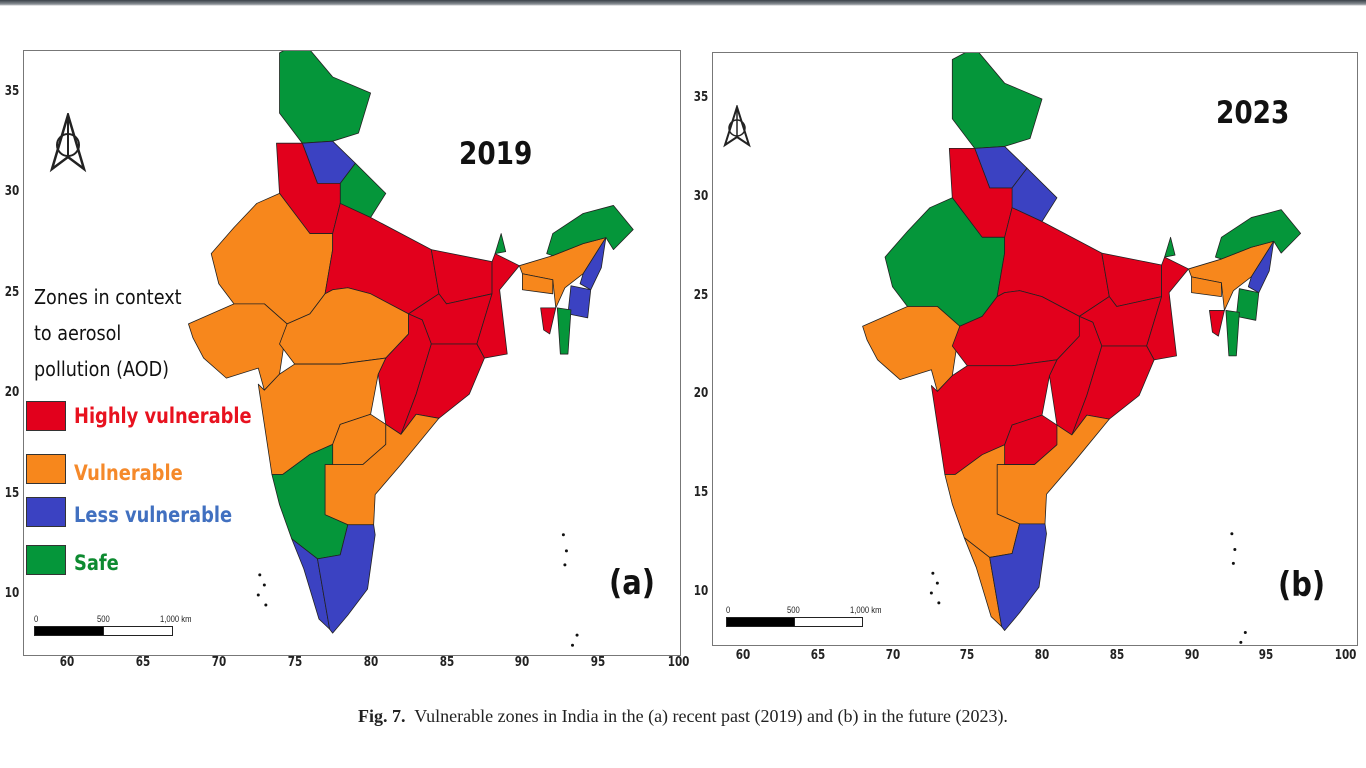  I want to click on legend-item-highly: Highly vulnerable, so click(154, 416).